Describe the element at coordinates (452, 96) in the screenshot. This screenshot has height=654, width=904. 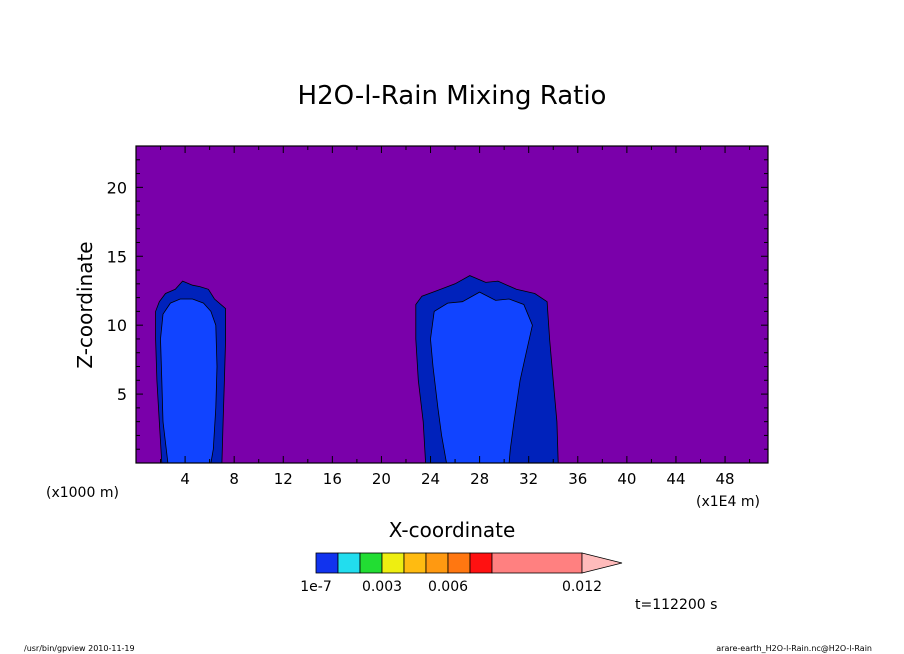
I see `chart-title: H2O-l-Rain Mixing Ratio` at that location.